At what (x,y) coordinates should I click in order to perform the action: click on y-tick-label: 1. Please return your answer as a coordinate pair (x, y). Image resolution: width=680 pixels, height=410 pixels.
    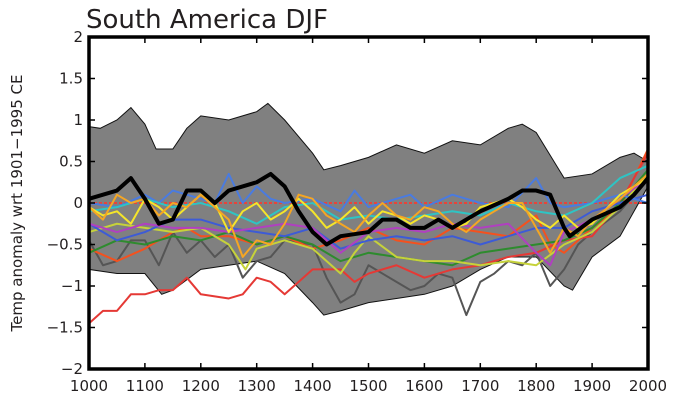
    Looking at the image, I should click on (78, 120).